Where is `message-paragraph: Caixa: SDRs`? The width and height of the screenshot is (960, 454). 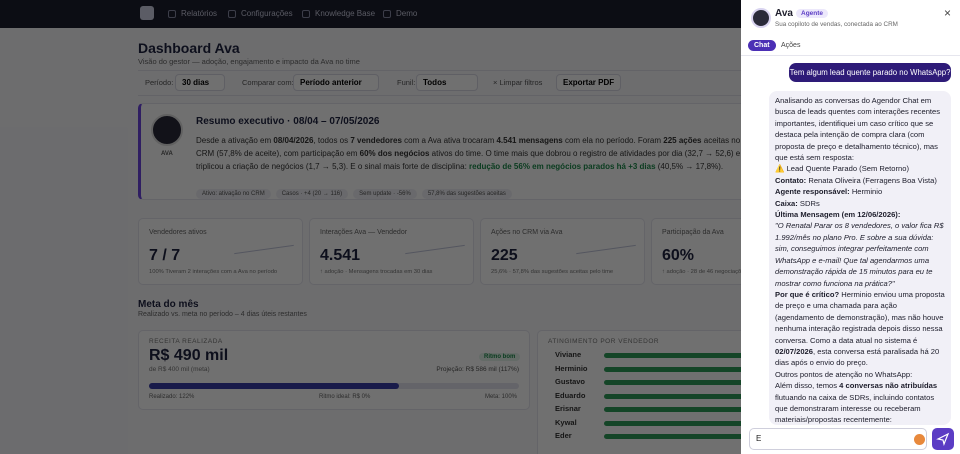
message-paragraph: Caixa: SDRs is located at coordinates (860, 203).